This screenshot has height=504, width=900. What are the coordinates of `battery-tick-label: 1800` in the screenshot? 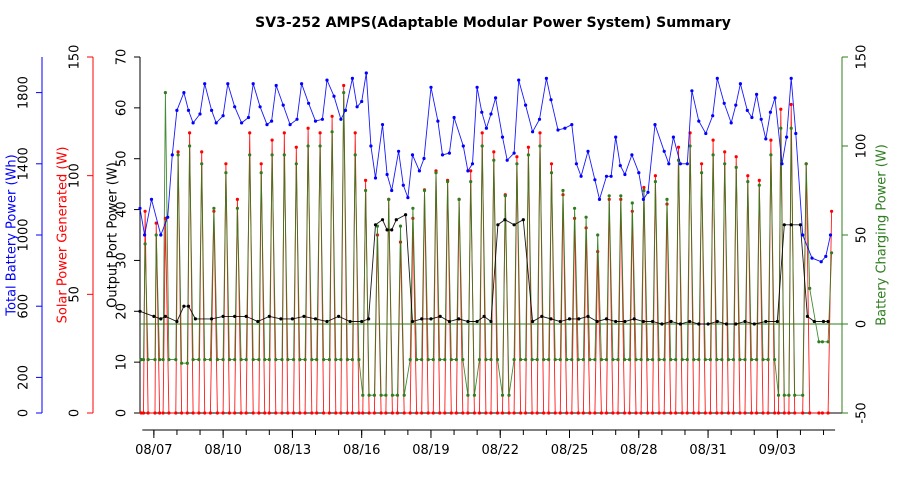 It's located at (24, 92).